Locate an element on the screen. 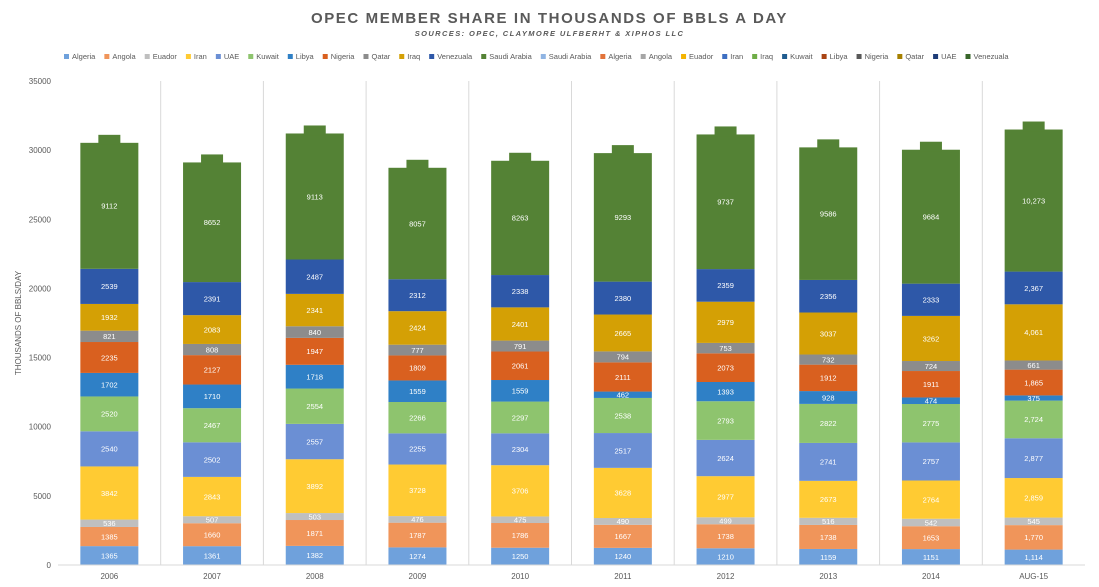 The image size is (1099, 587). bar-uae-2014 is located at coordinates (930, 461).